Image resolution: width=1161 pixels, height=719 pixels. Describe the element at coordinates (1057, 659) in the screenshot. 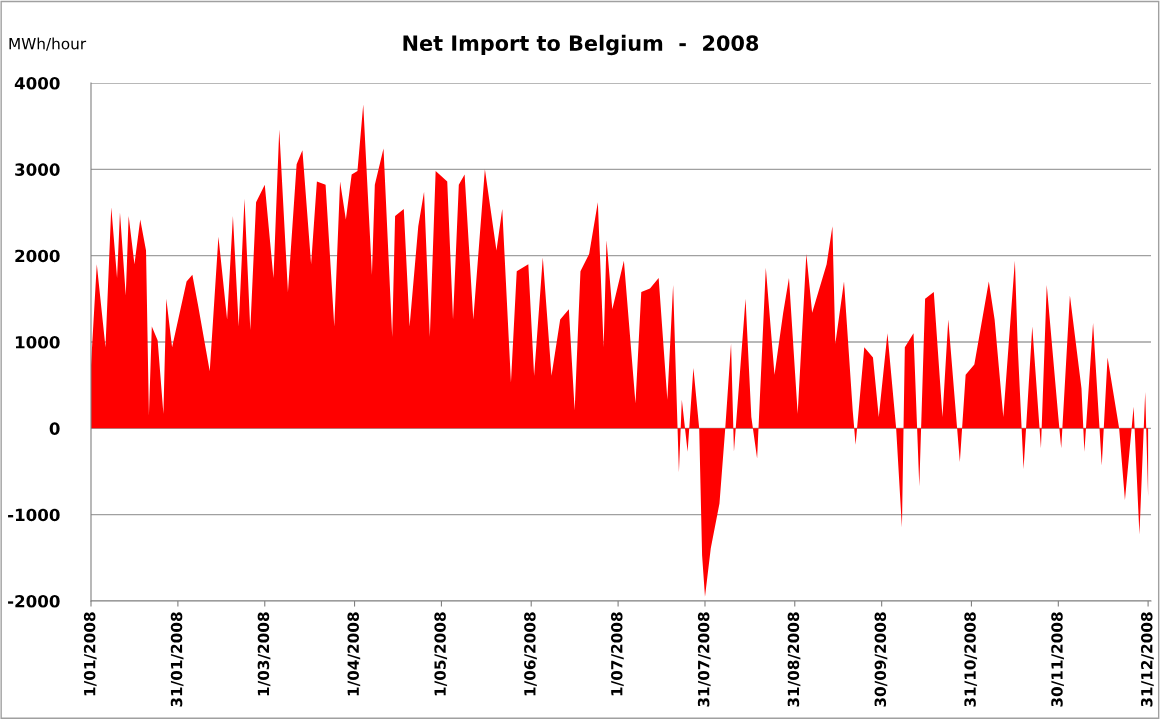

I see `x-tick-label: 30/11/2008` at that location.